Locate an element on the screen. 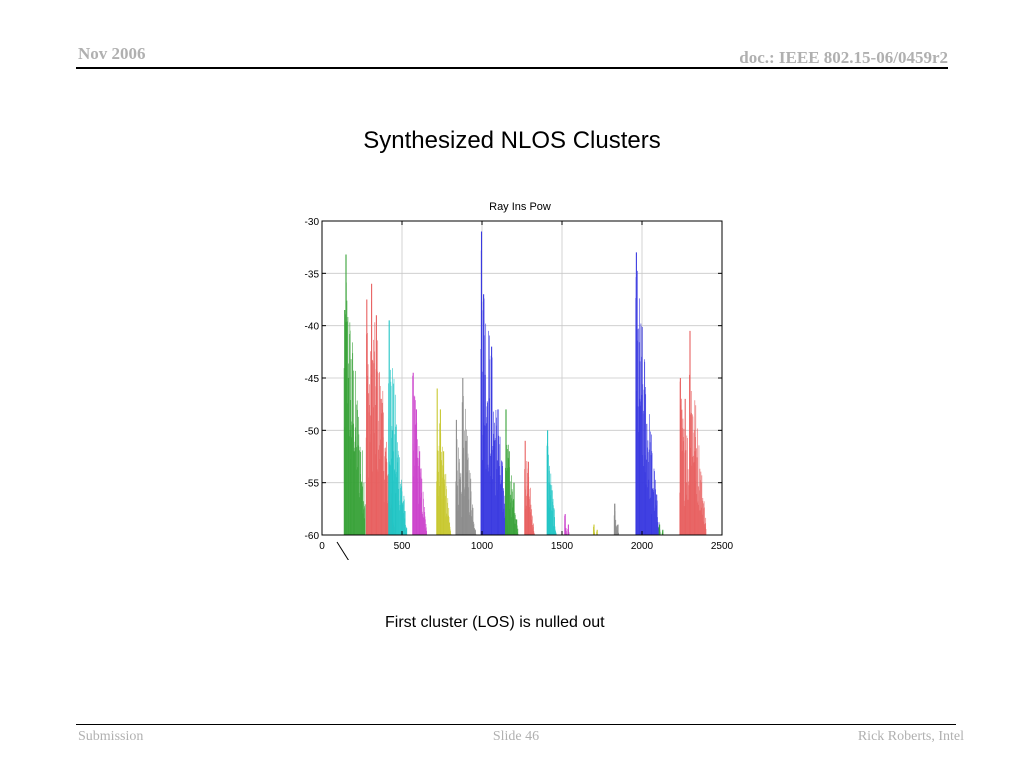 The width and height of the screenshot is (1024, 768). x-tick-label: 1000 is located at coordinates (482, 546).